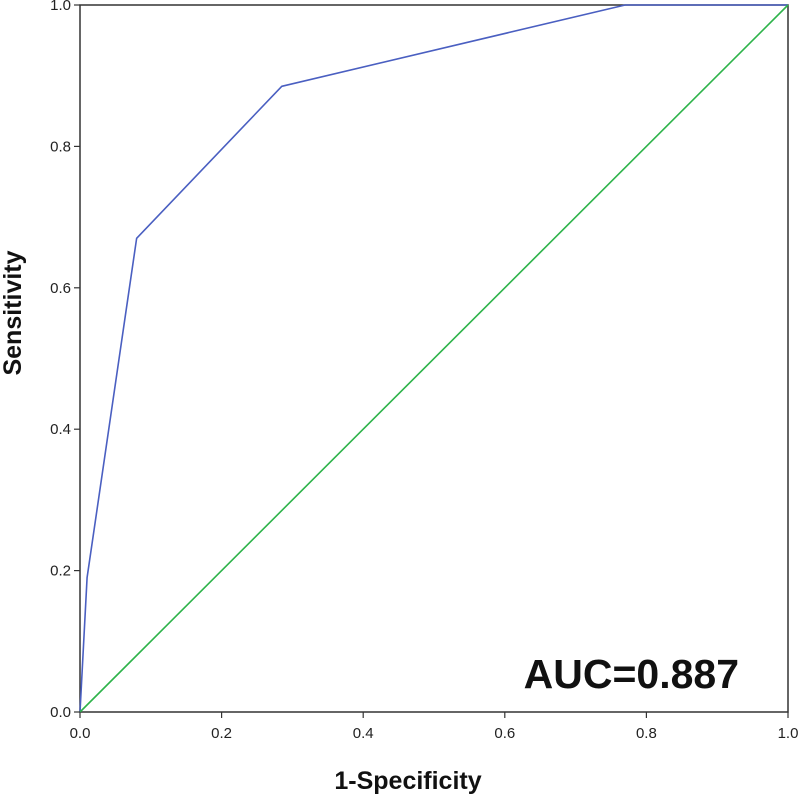 Image resolution: width=800 pixels, height=799 pixels. What do you see at coordinates (60, 7) in the screenshot?
I see `y-tick-label: 1.0` at bounding box center [60, 7].